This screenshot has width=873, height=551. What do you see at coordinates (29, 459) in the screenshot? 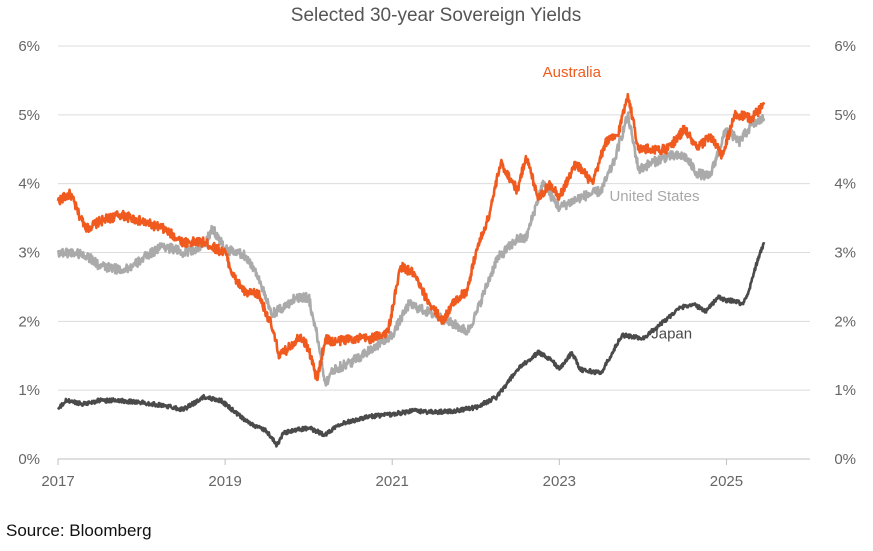
I see `y-tick-label-left: 0%` at bounding box center [29, 459].